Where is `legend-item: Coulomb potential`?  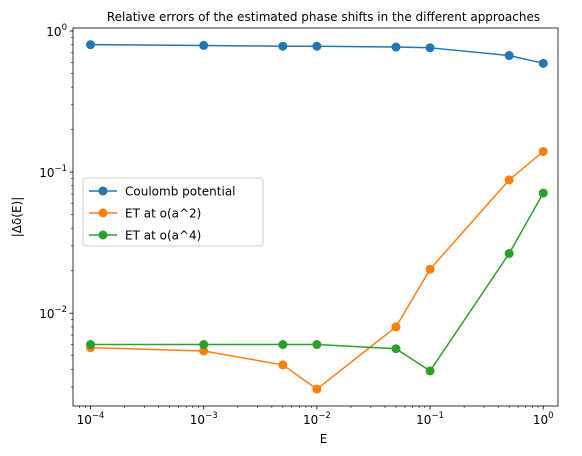 legend-item: Coulomb potential is located at coordinates (162, 192).